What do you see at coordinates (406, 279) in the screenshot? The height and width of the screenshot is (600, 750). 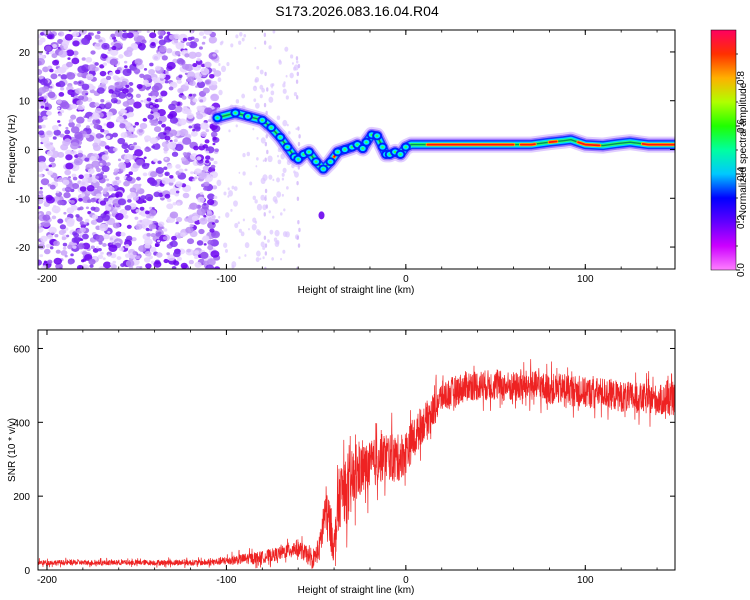 I see `spectrogram-xtick-label: 0` at bounding box center [406, 279].